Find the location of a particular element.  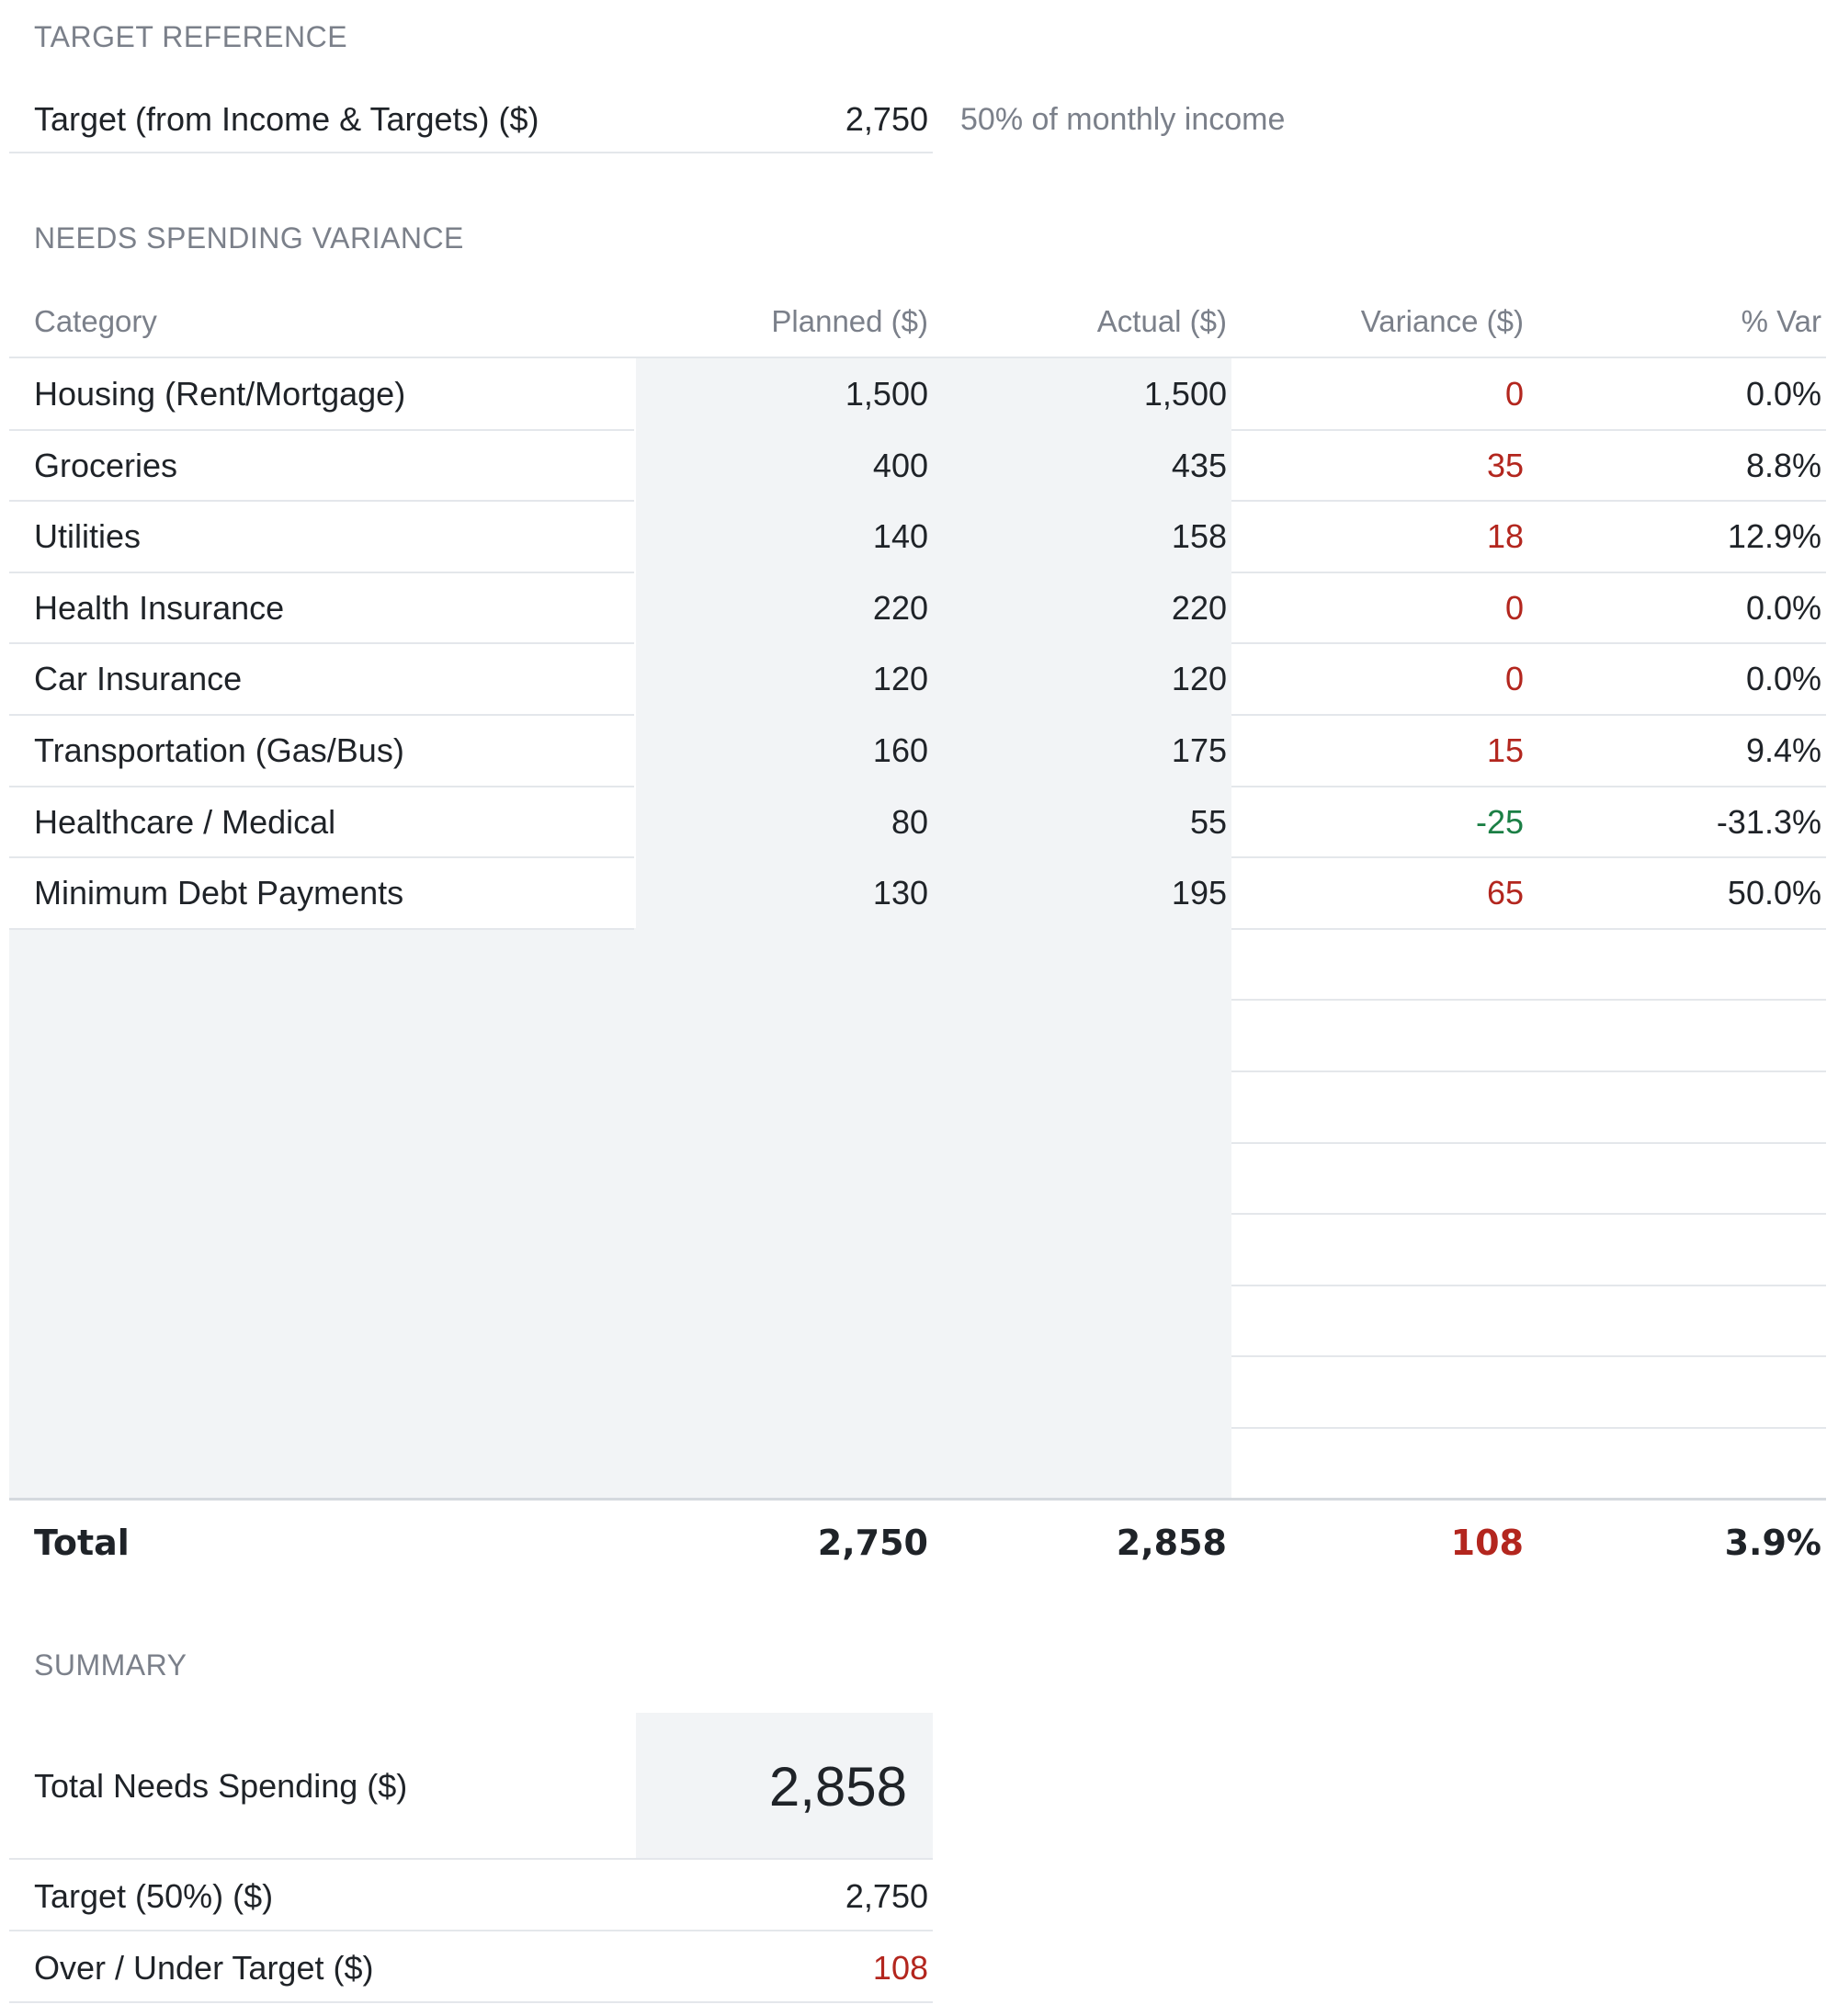

total-needs-label: Total Needs Spending ($) is located at coordinates (221, 1786).